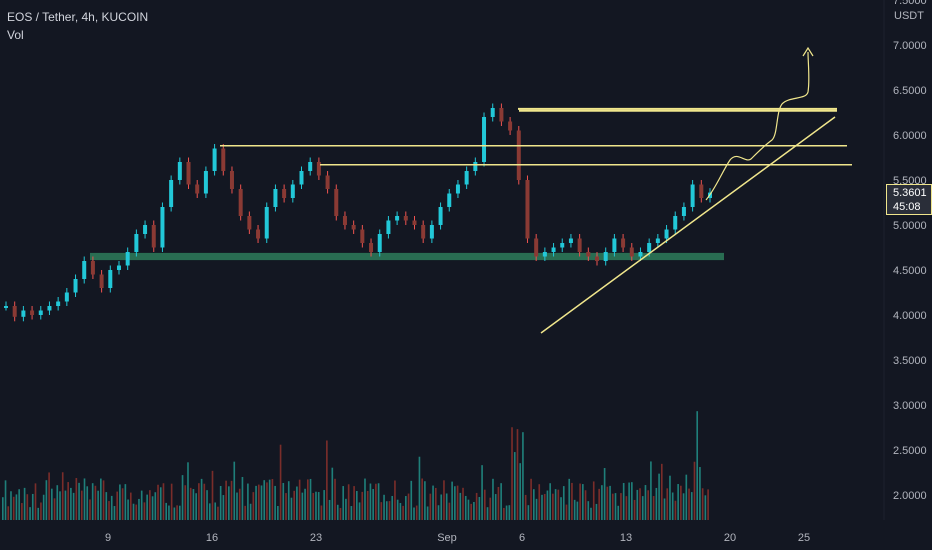 The width and height of the screenshot is (932, 550). I want to click on price-tick-label: 4.5000, so click(910, 271).